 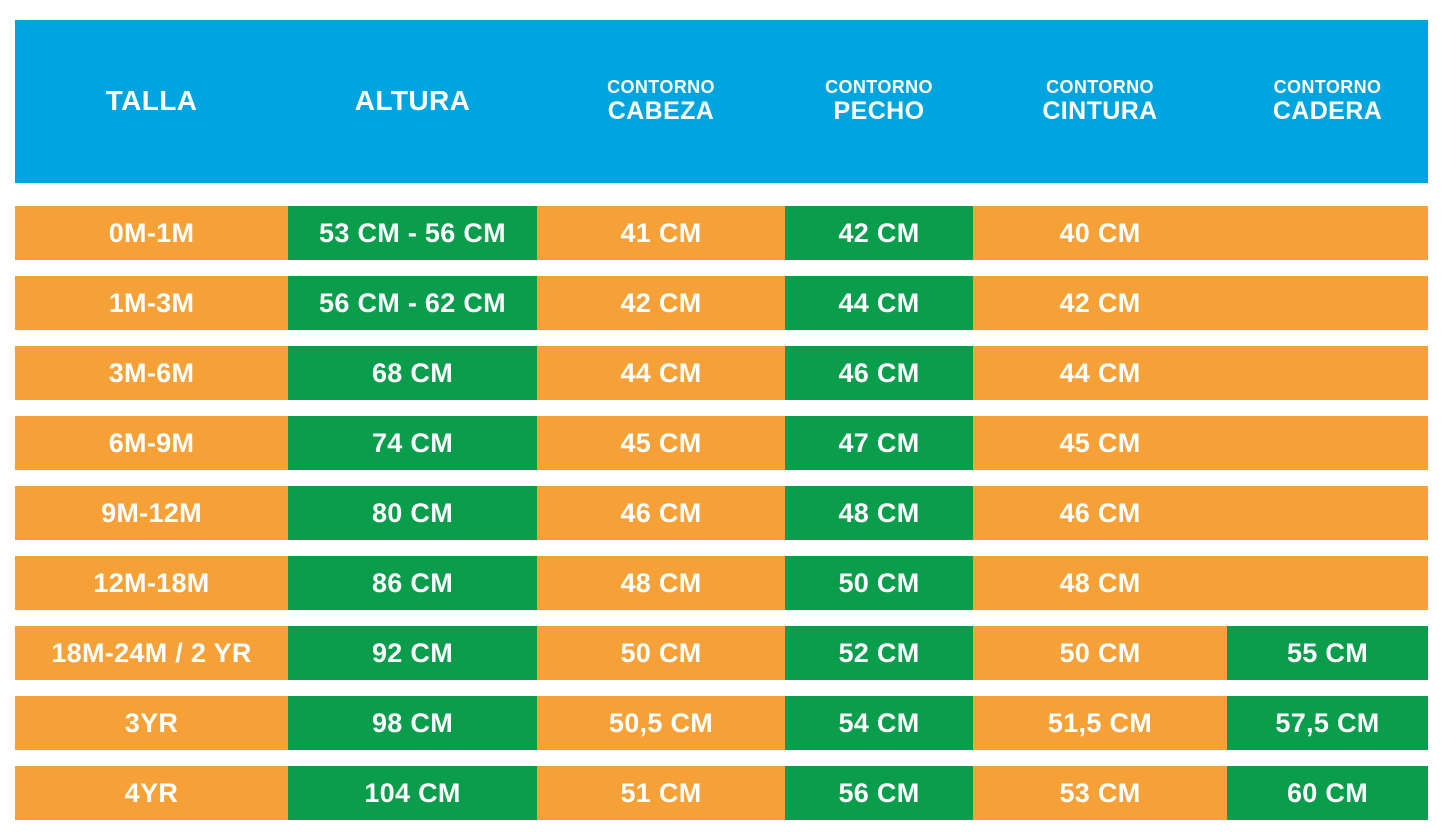 I want to click on header-cell-contorno-cintura: CONTORNO CINTURA, so click(x=1100, y=101).